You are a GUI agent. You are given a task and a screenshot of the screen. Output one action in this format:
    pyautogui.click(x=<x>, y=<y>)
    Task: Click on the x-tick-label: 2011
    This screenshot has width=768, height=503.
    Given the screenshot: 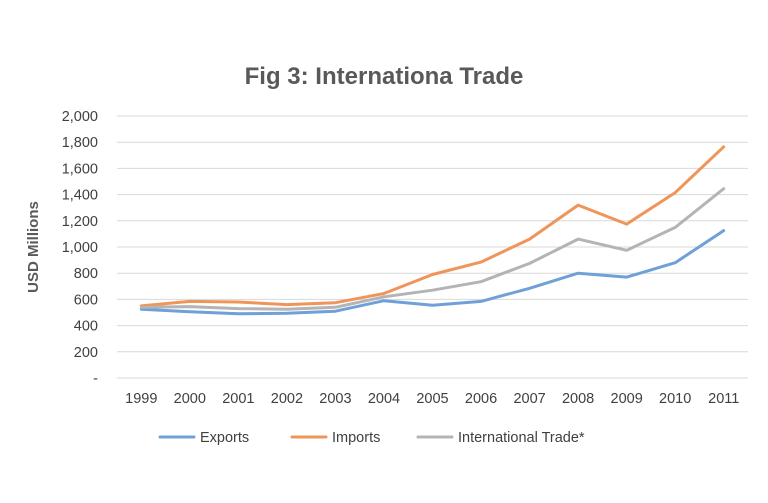 What is the action you would take?
    pyautogui.click(x=723, y=399)
    